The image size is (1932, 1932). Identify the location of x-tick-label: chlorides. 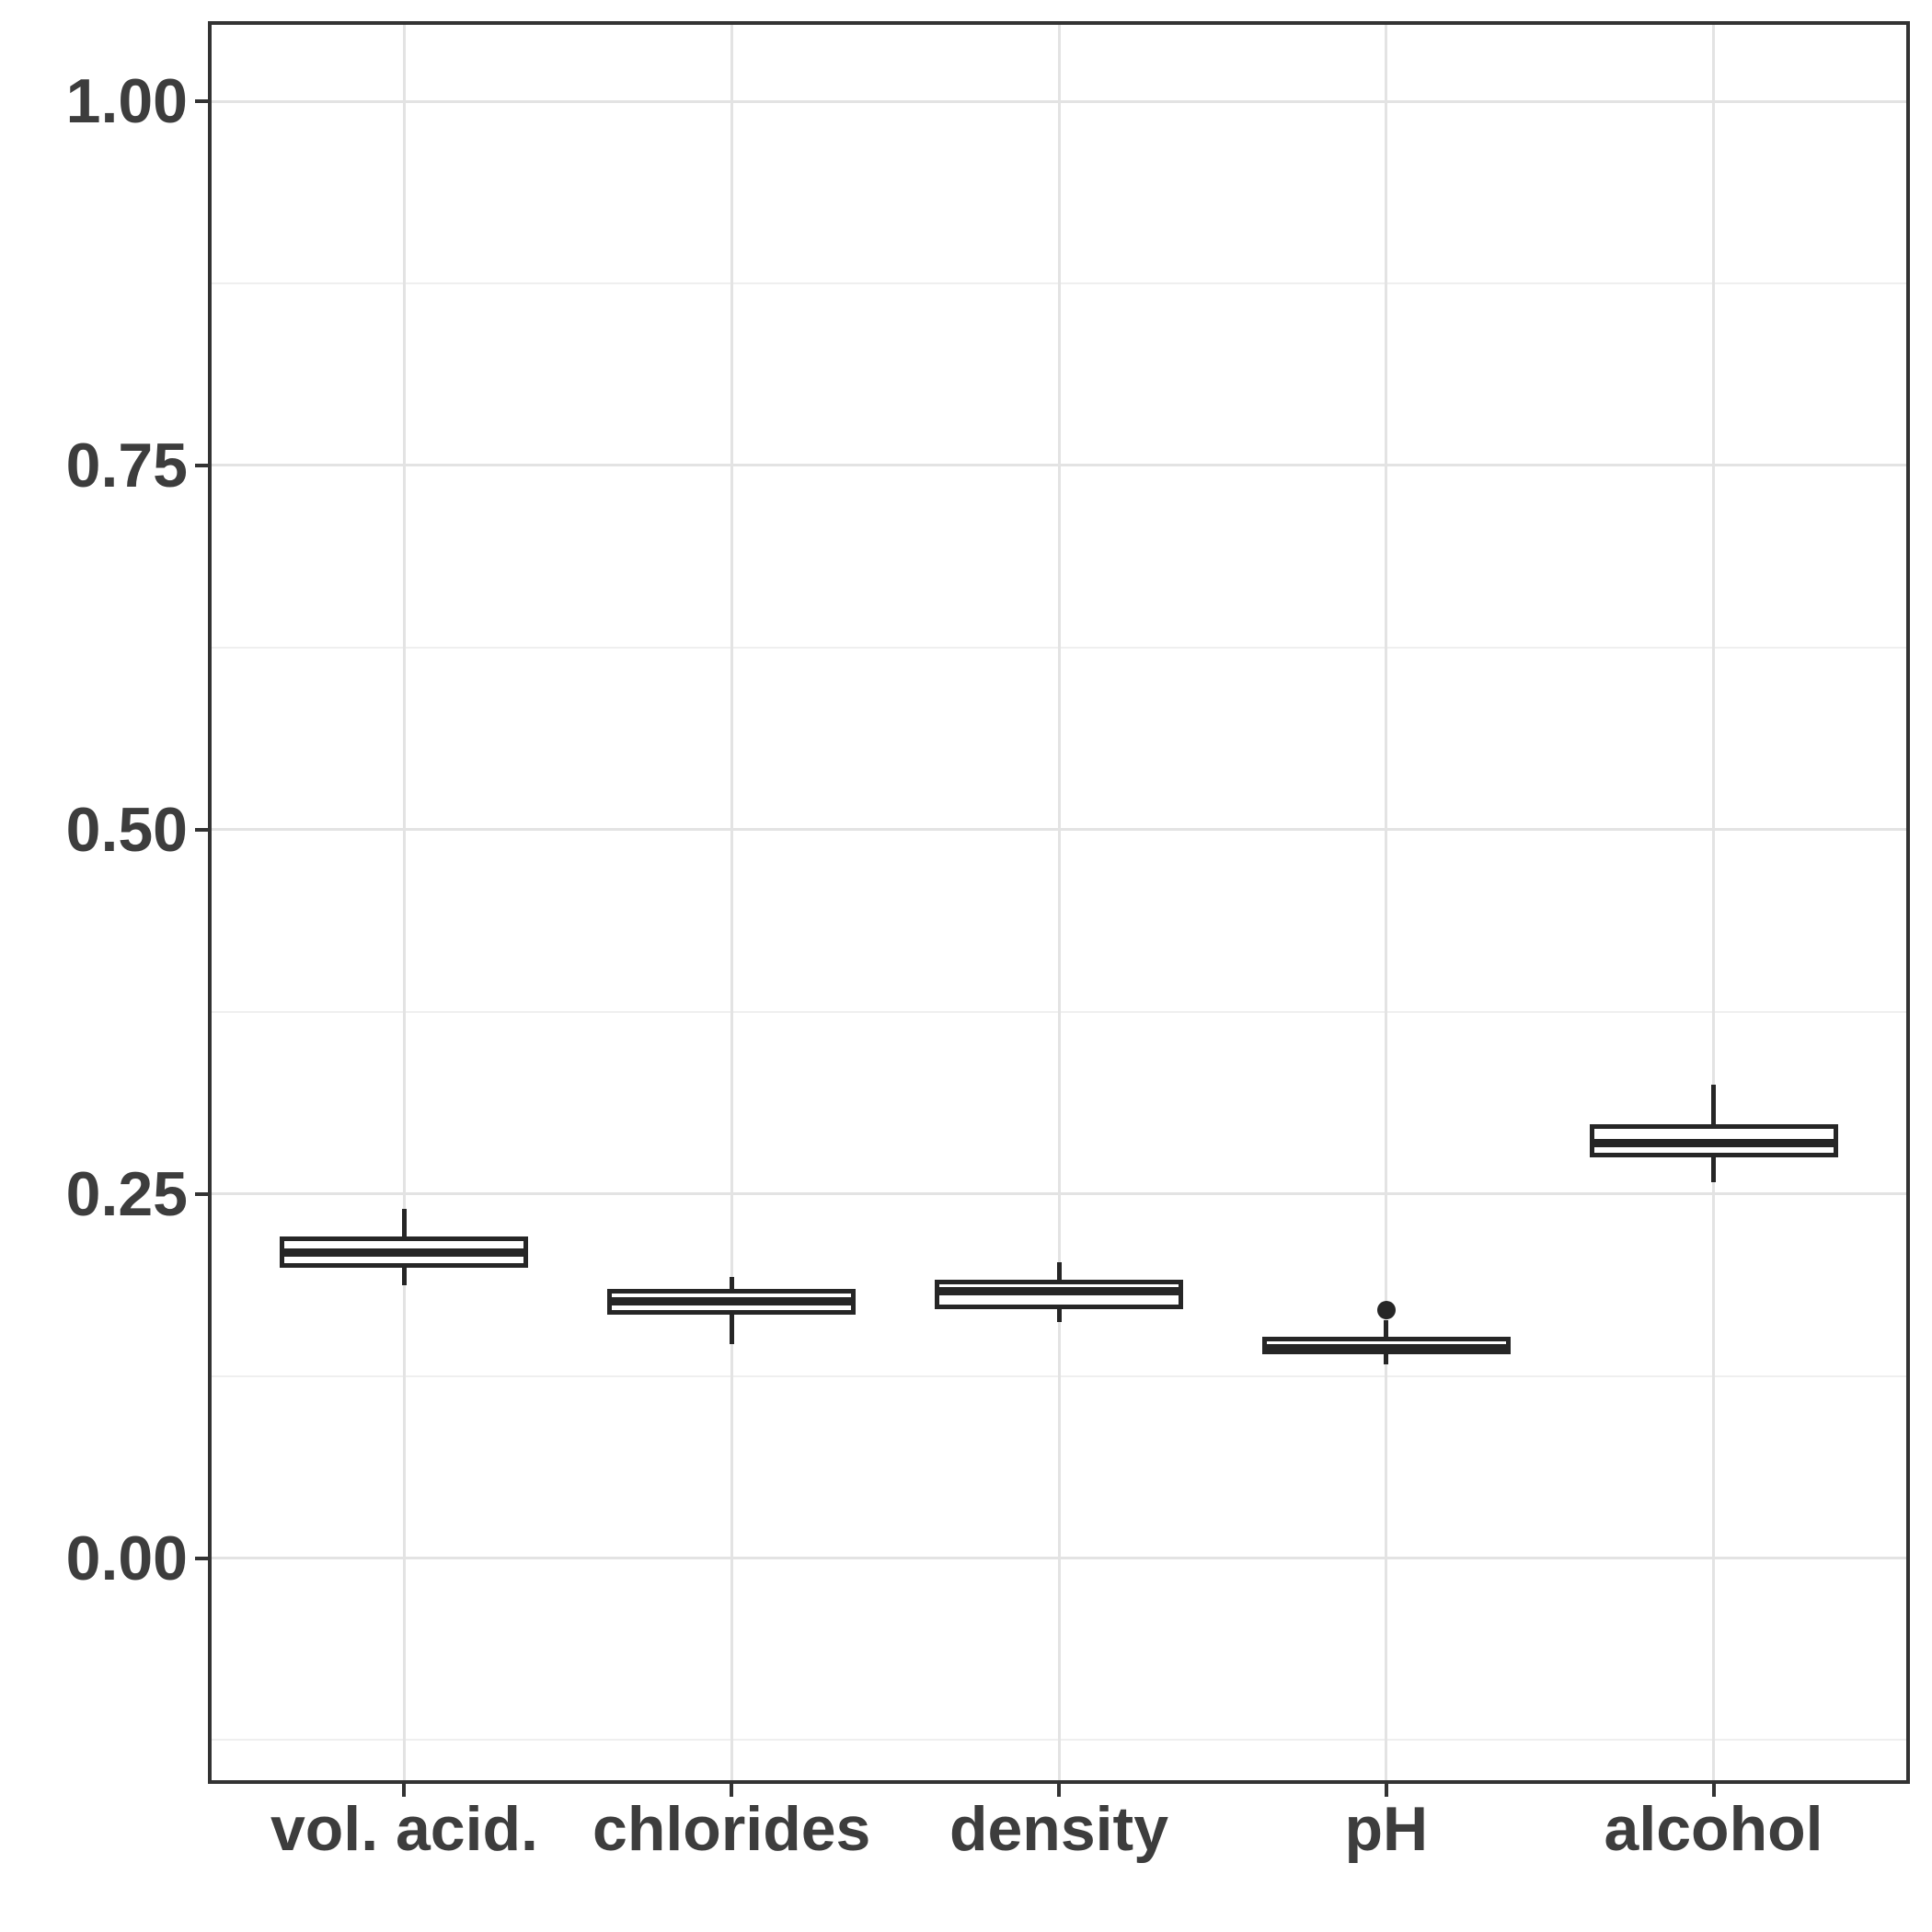
(731, 1829).